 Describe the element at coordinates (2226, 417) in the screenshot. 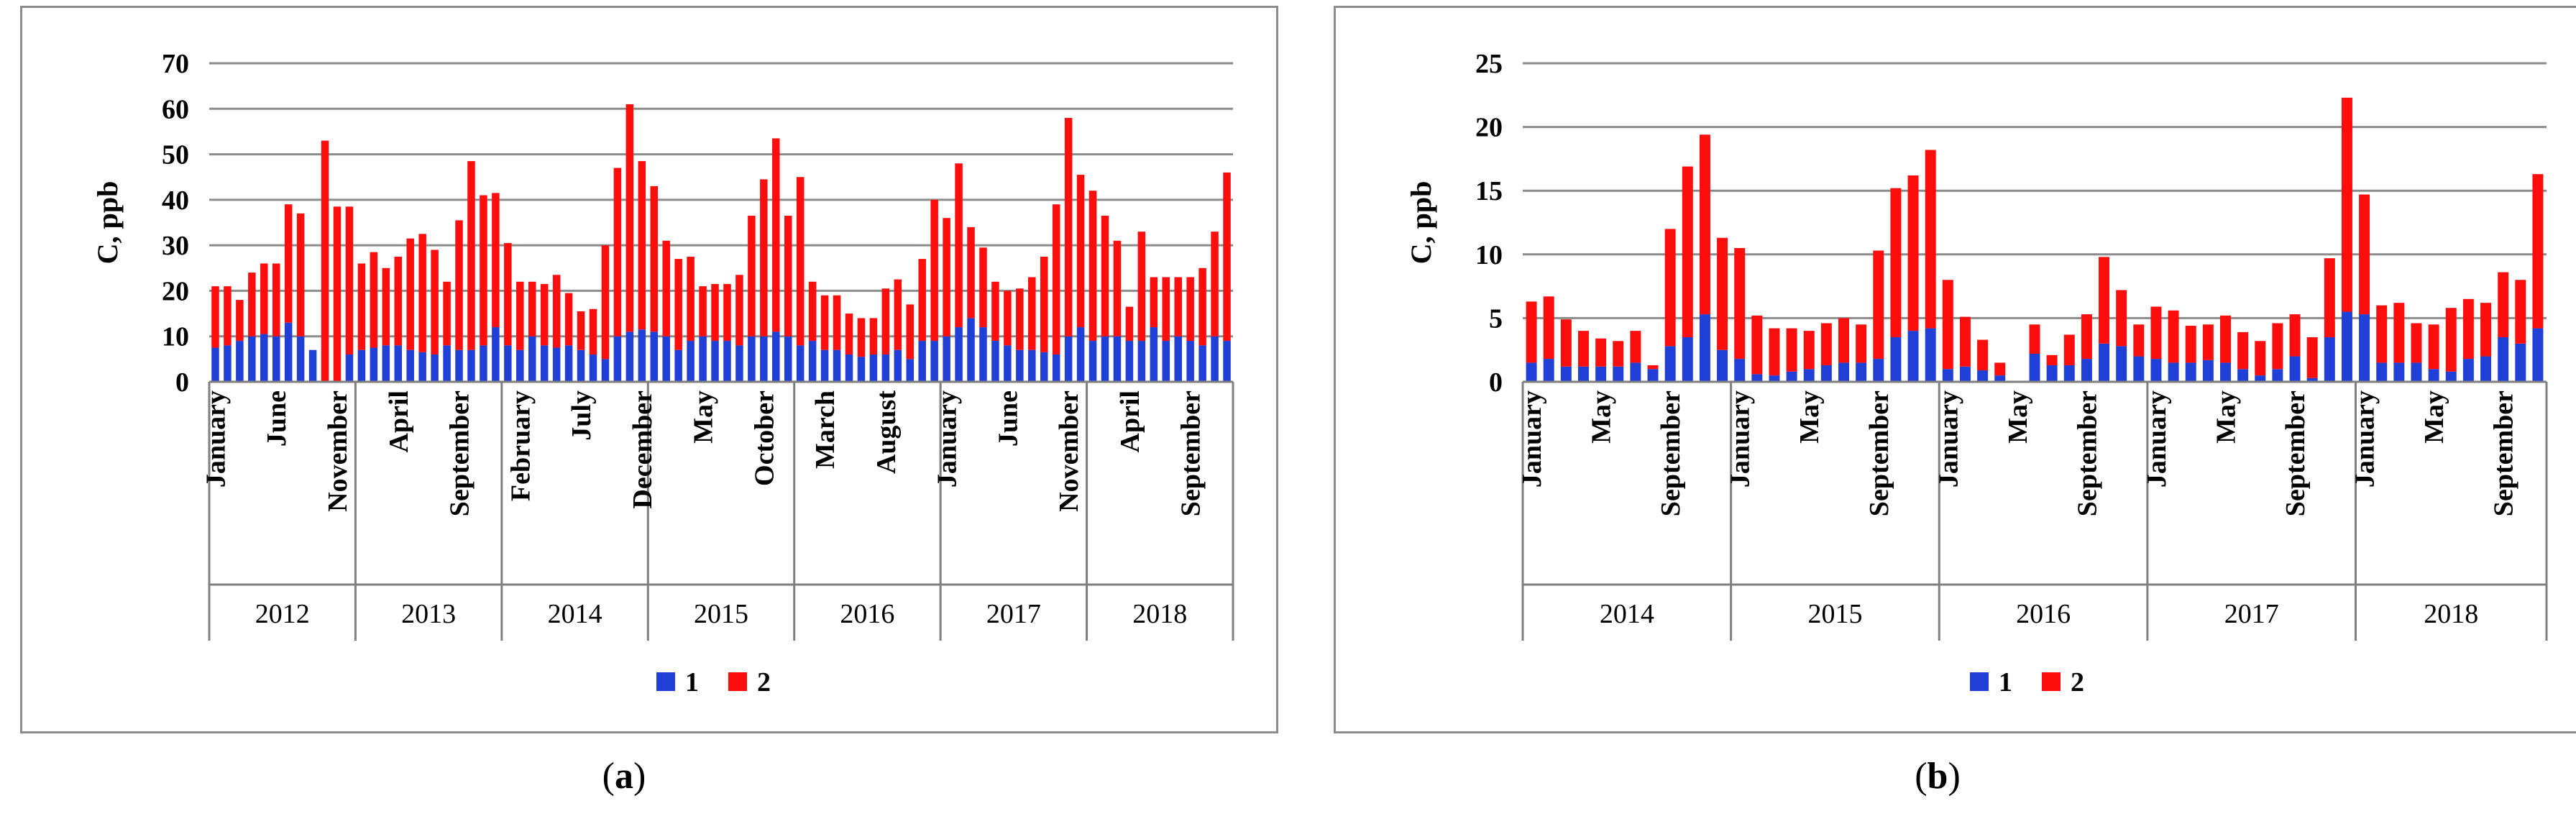

I see `month-label: May` at that location.